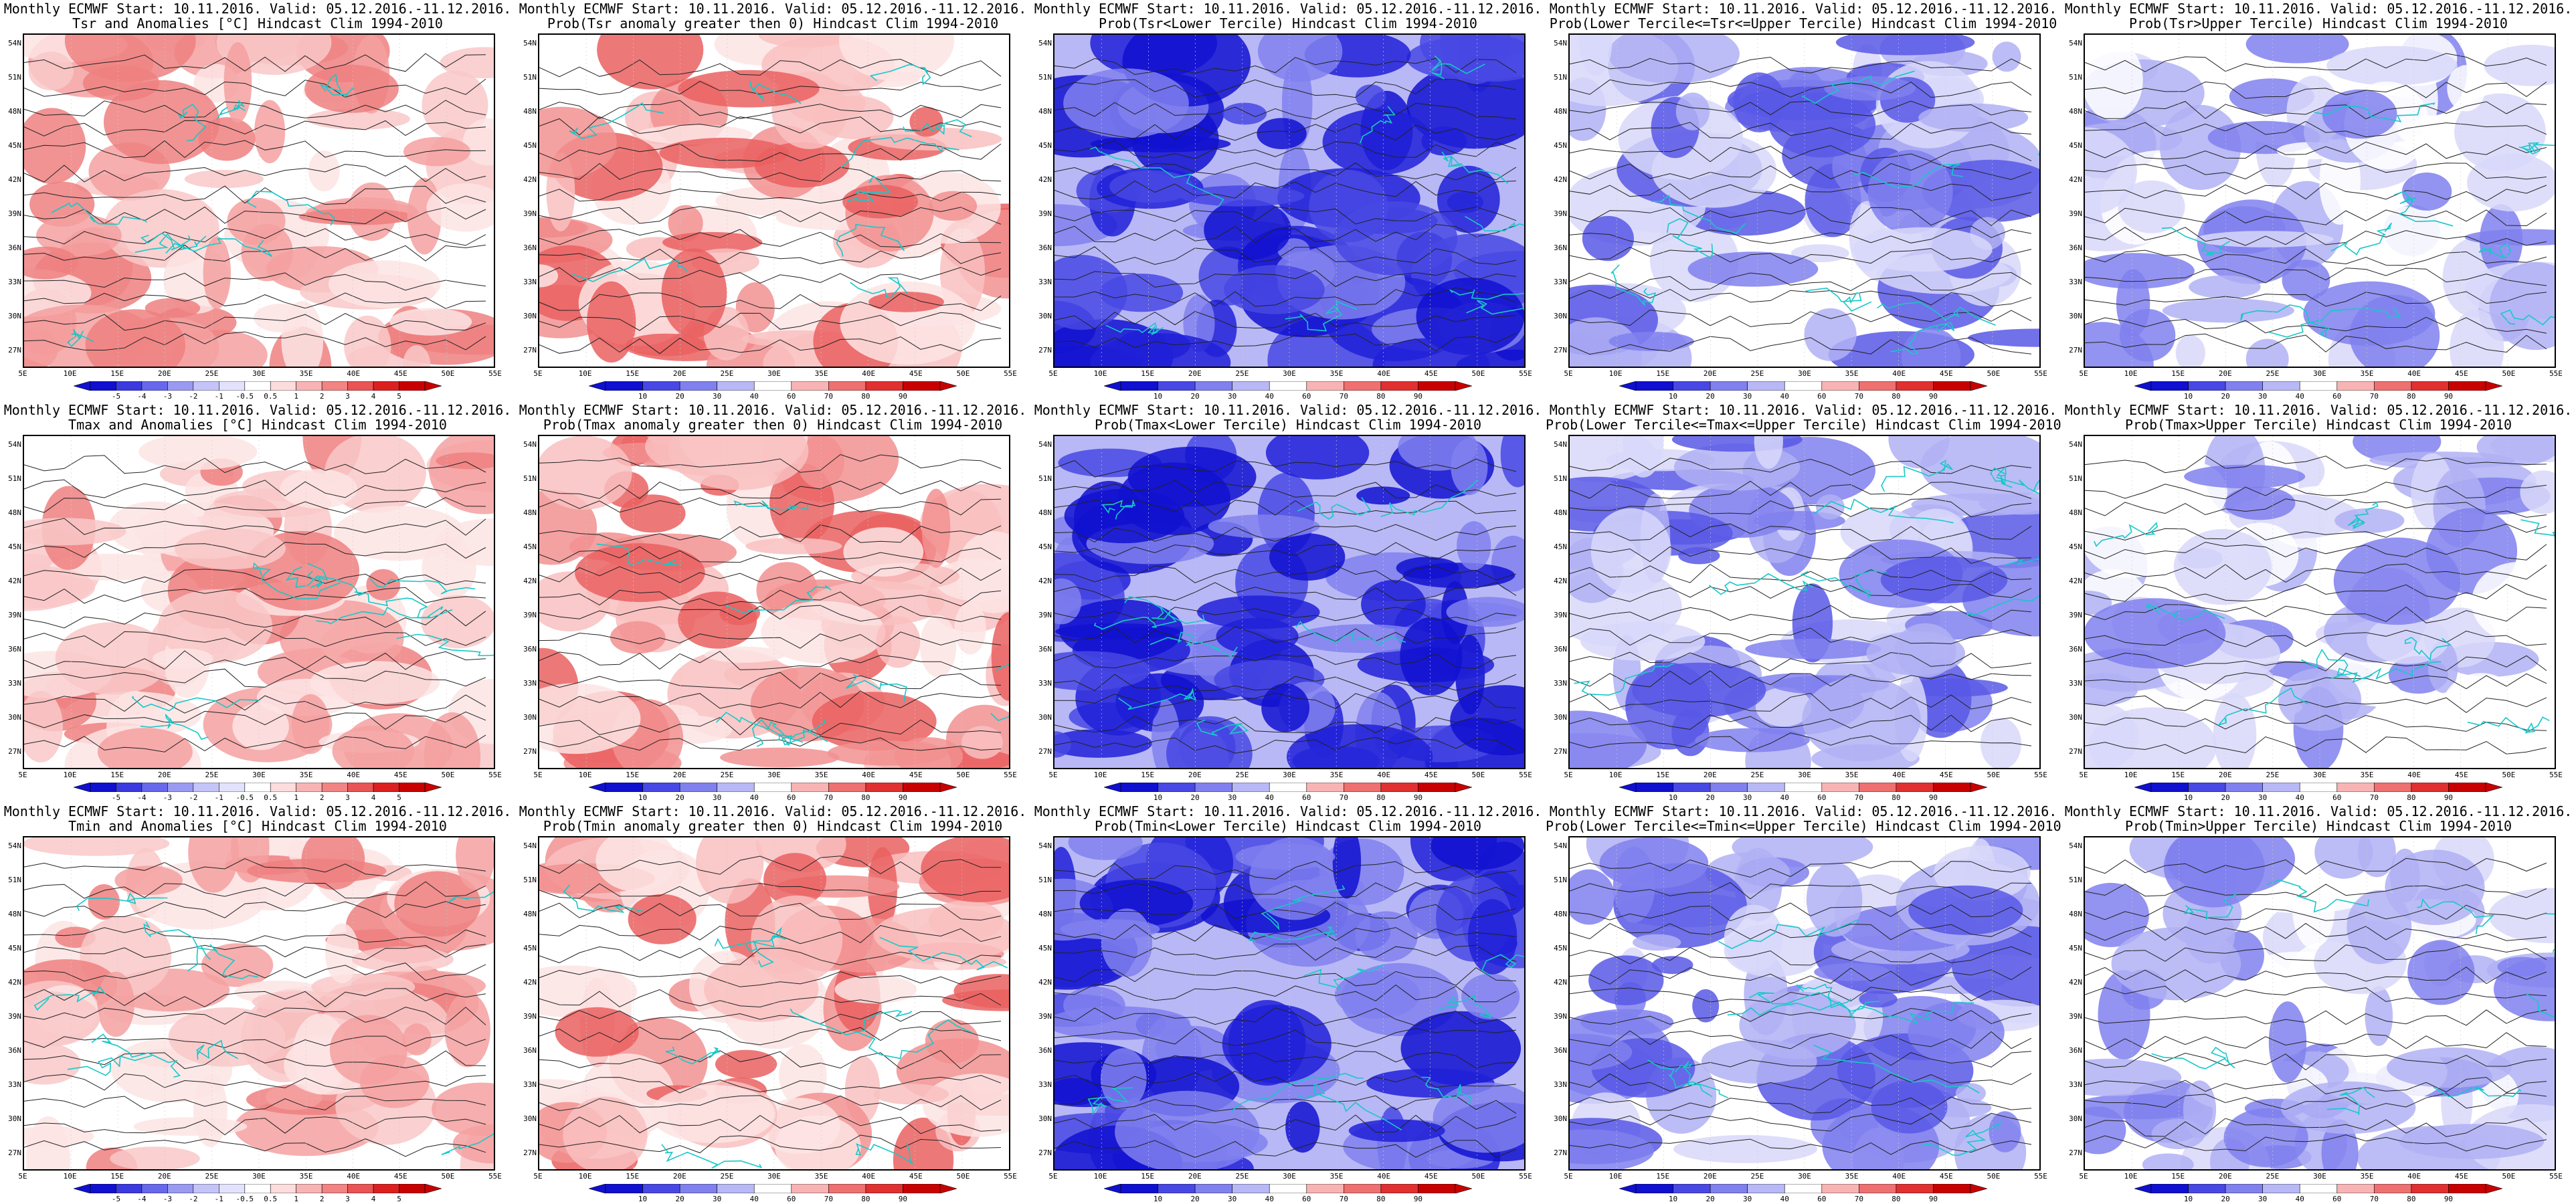 This screenshot has height=1204, width=2576. Describe the element at coordinates (2225, 1199) in the screenshot. I see `colorbar-label: 20` at that location.